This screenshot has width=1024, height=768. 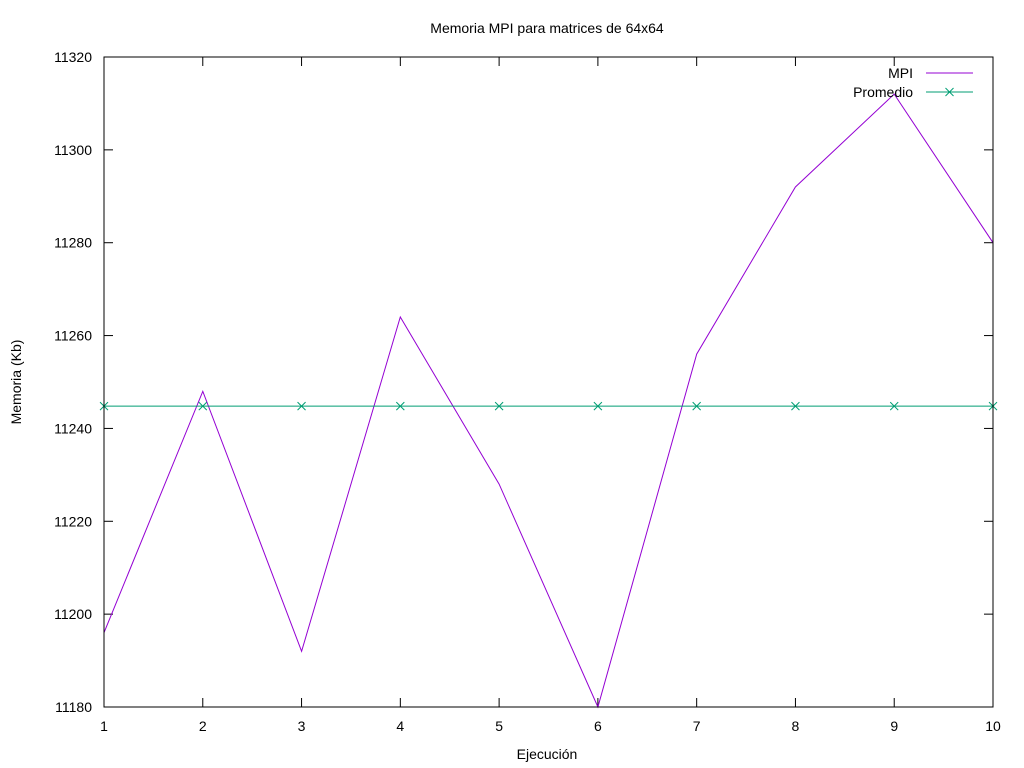 I want to click on y-tick-label: 11320, so click(x=73, y=57).